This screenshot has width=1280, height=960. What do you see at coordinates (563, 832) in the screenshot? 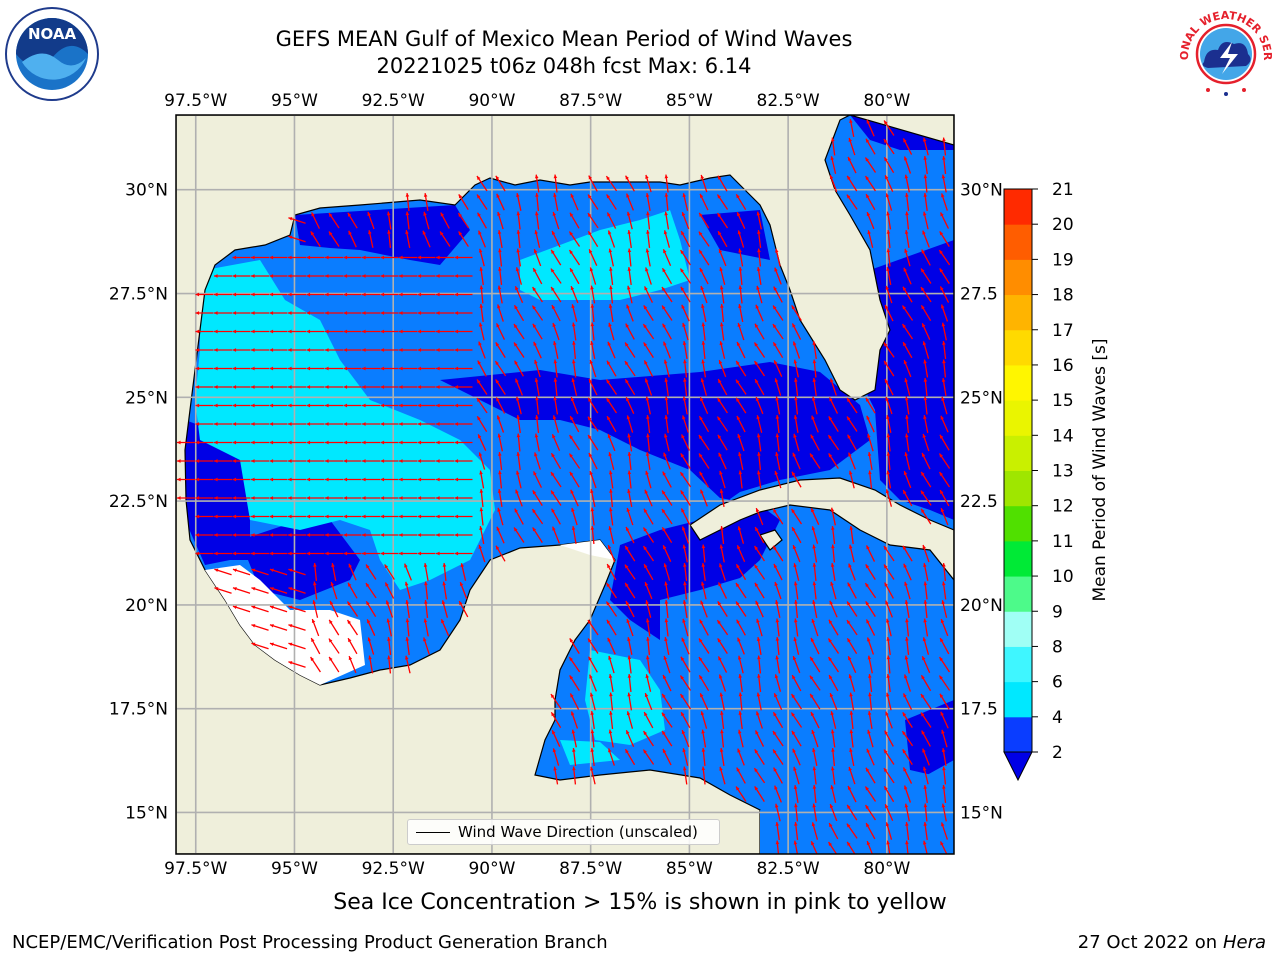
I see `map-legend: Wind Wave Direction (unscaled)` at bounding box center [563, 832].